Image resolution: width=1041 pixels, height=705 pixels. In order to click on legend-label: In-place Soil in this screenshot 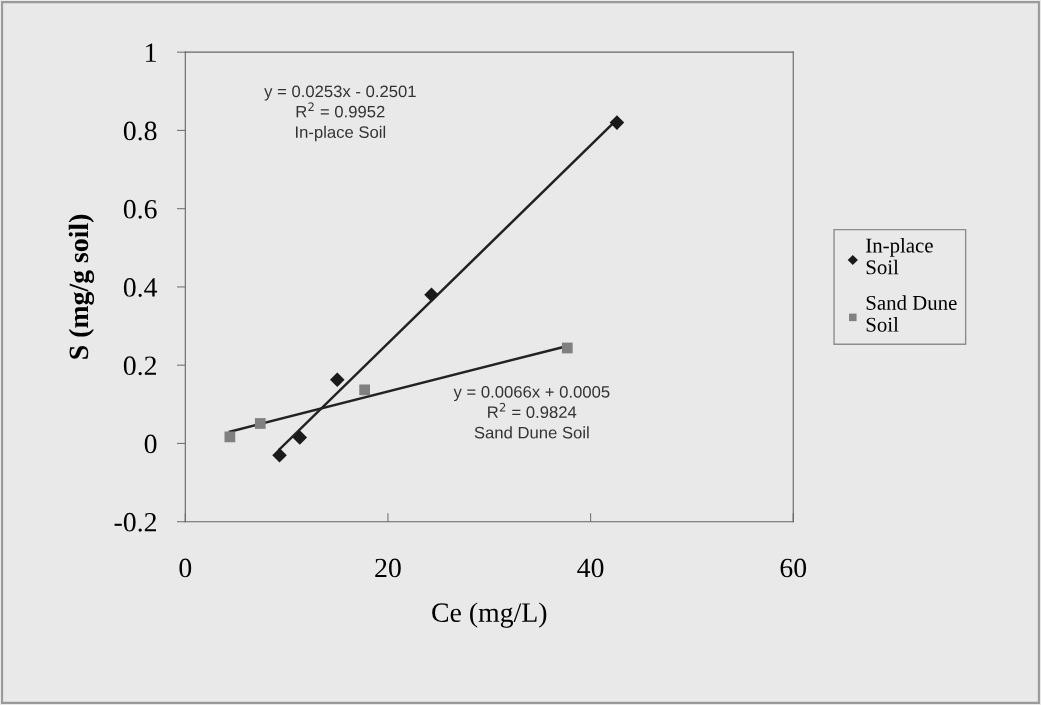, I will do `click(899, 256)`.